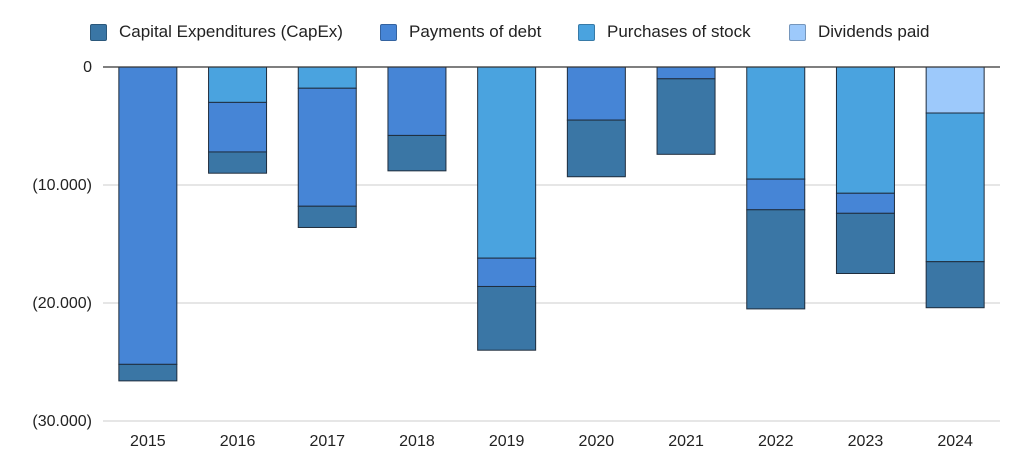 Image resolution: width=1024 pixels, height=473 pixels. I want to click on x-axis-labels: 2015 2016 2017 2018 2019 2020 2021 2022 2023 2024, so click(551, 441).